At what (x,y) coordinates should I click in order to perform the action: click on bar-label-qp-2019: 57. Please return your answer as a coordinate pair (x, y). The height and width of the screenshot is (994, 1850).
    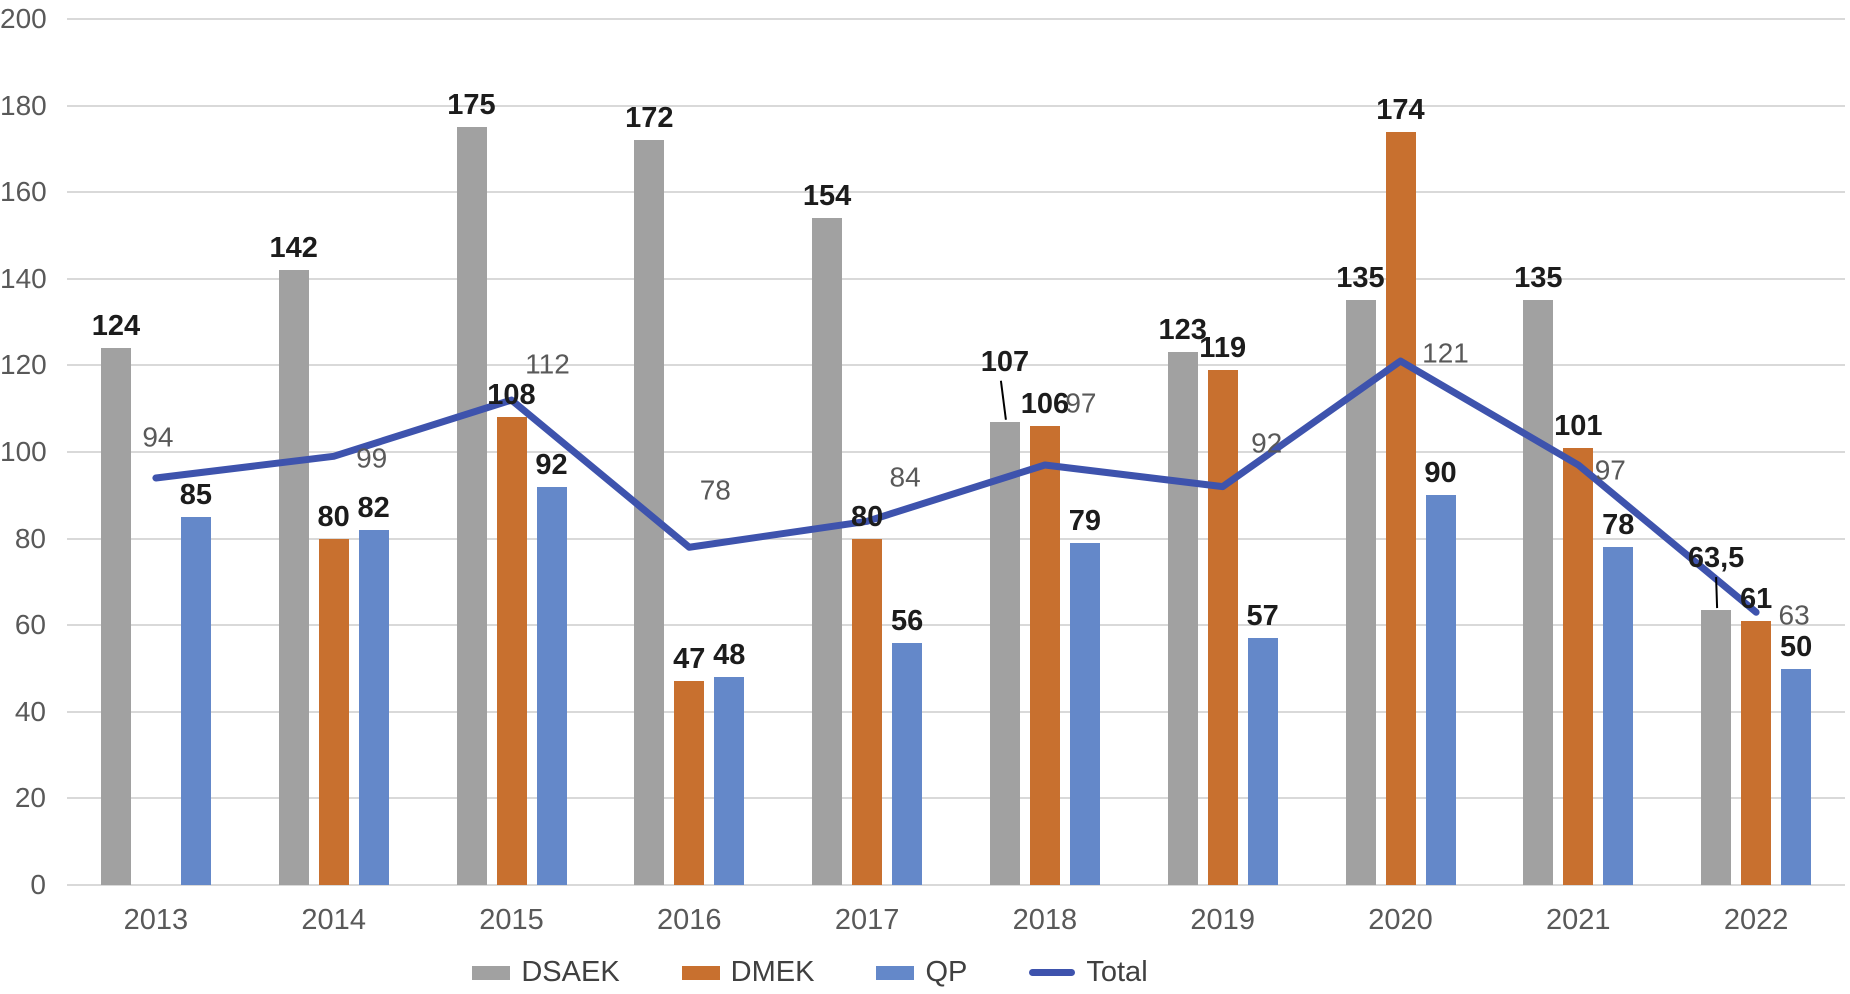
    Looking at the image, I should click on (1262, 616).